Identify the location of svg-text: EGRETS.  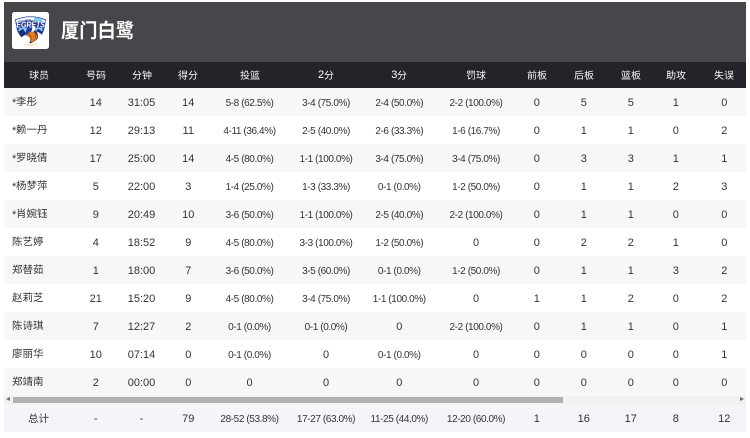
(30, 24).